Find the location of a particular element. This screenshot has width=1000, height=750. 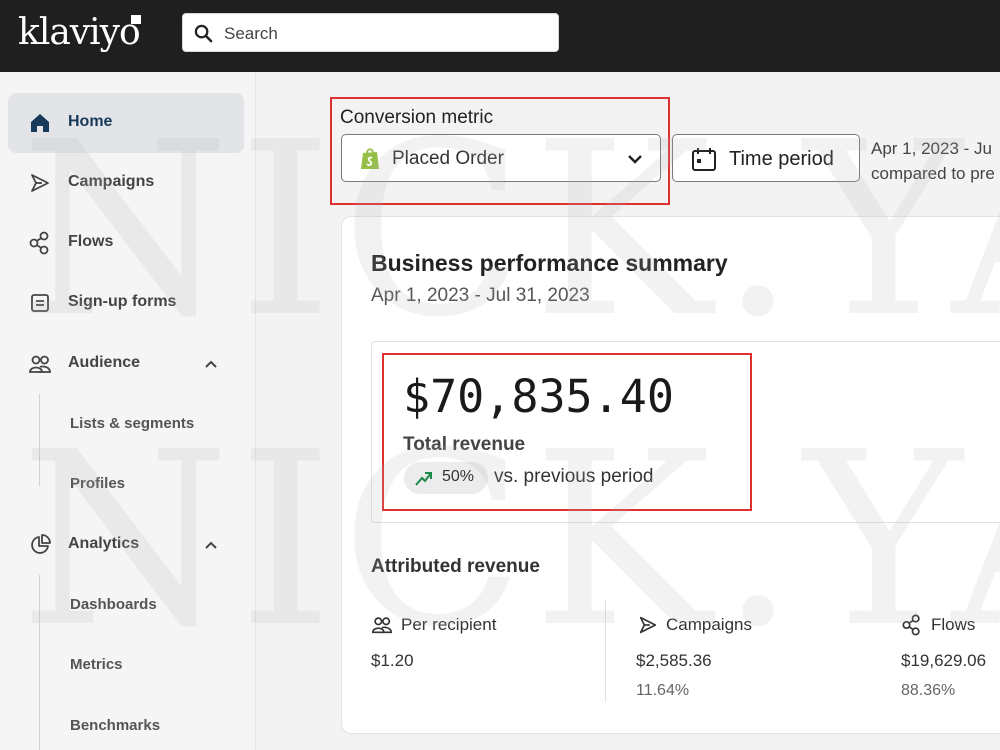

per-recipient-label: Per recipient is located at coordinates (449, 624).